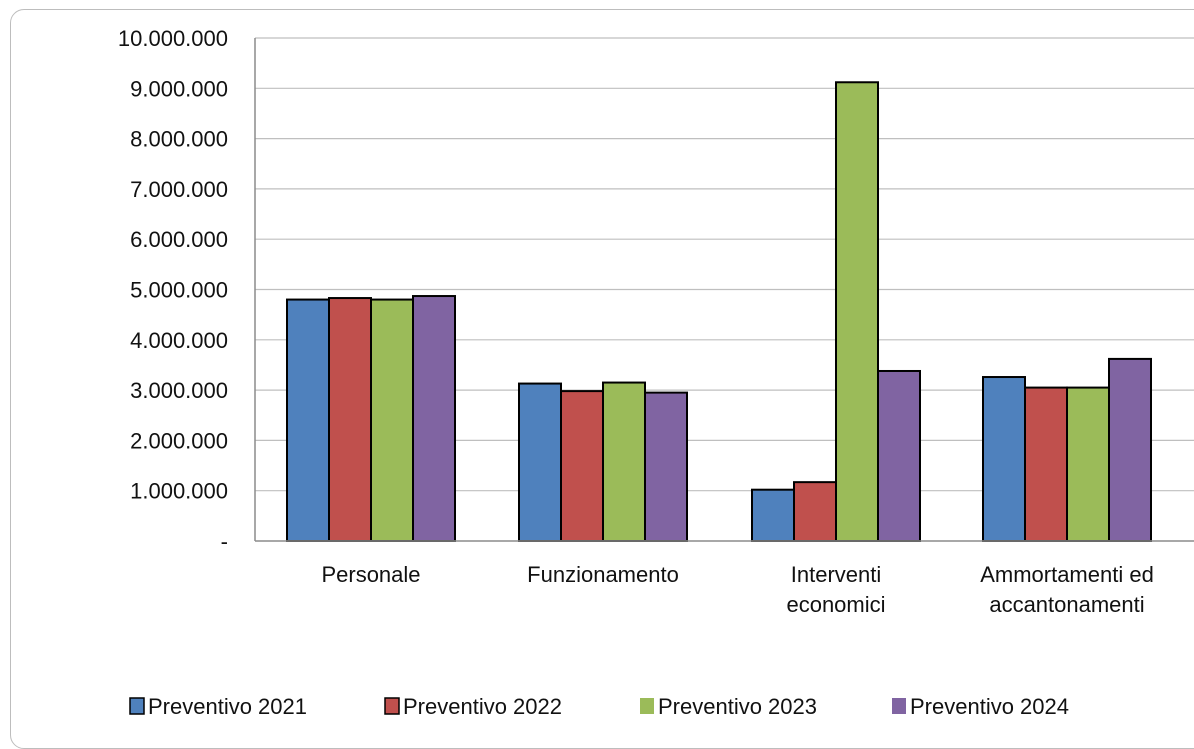 The image size is (1194, 749). Describe the element at coordinates (989, 706) in the screenshot. I see `legend-label: Preventivo 2024` at that location.